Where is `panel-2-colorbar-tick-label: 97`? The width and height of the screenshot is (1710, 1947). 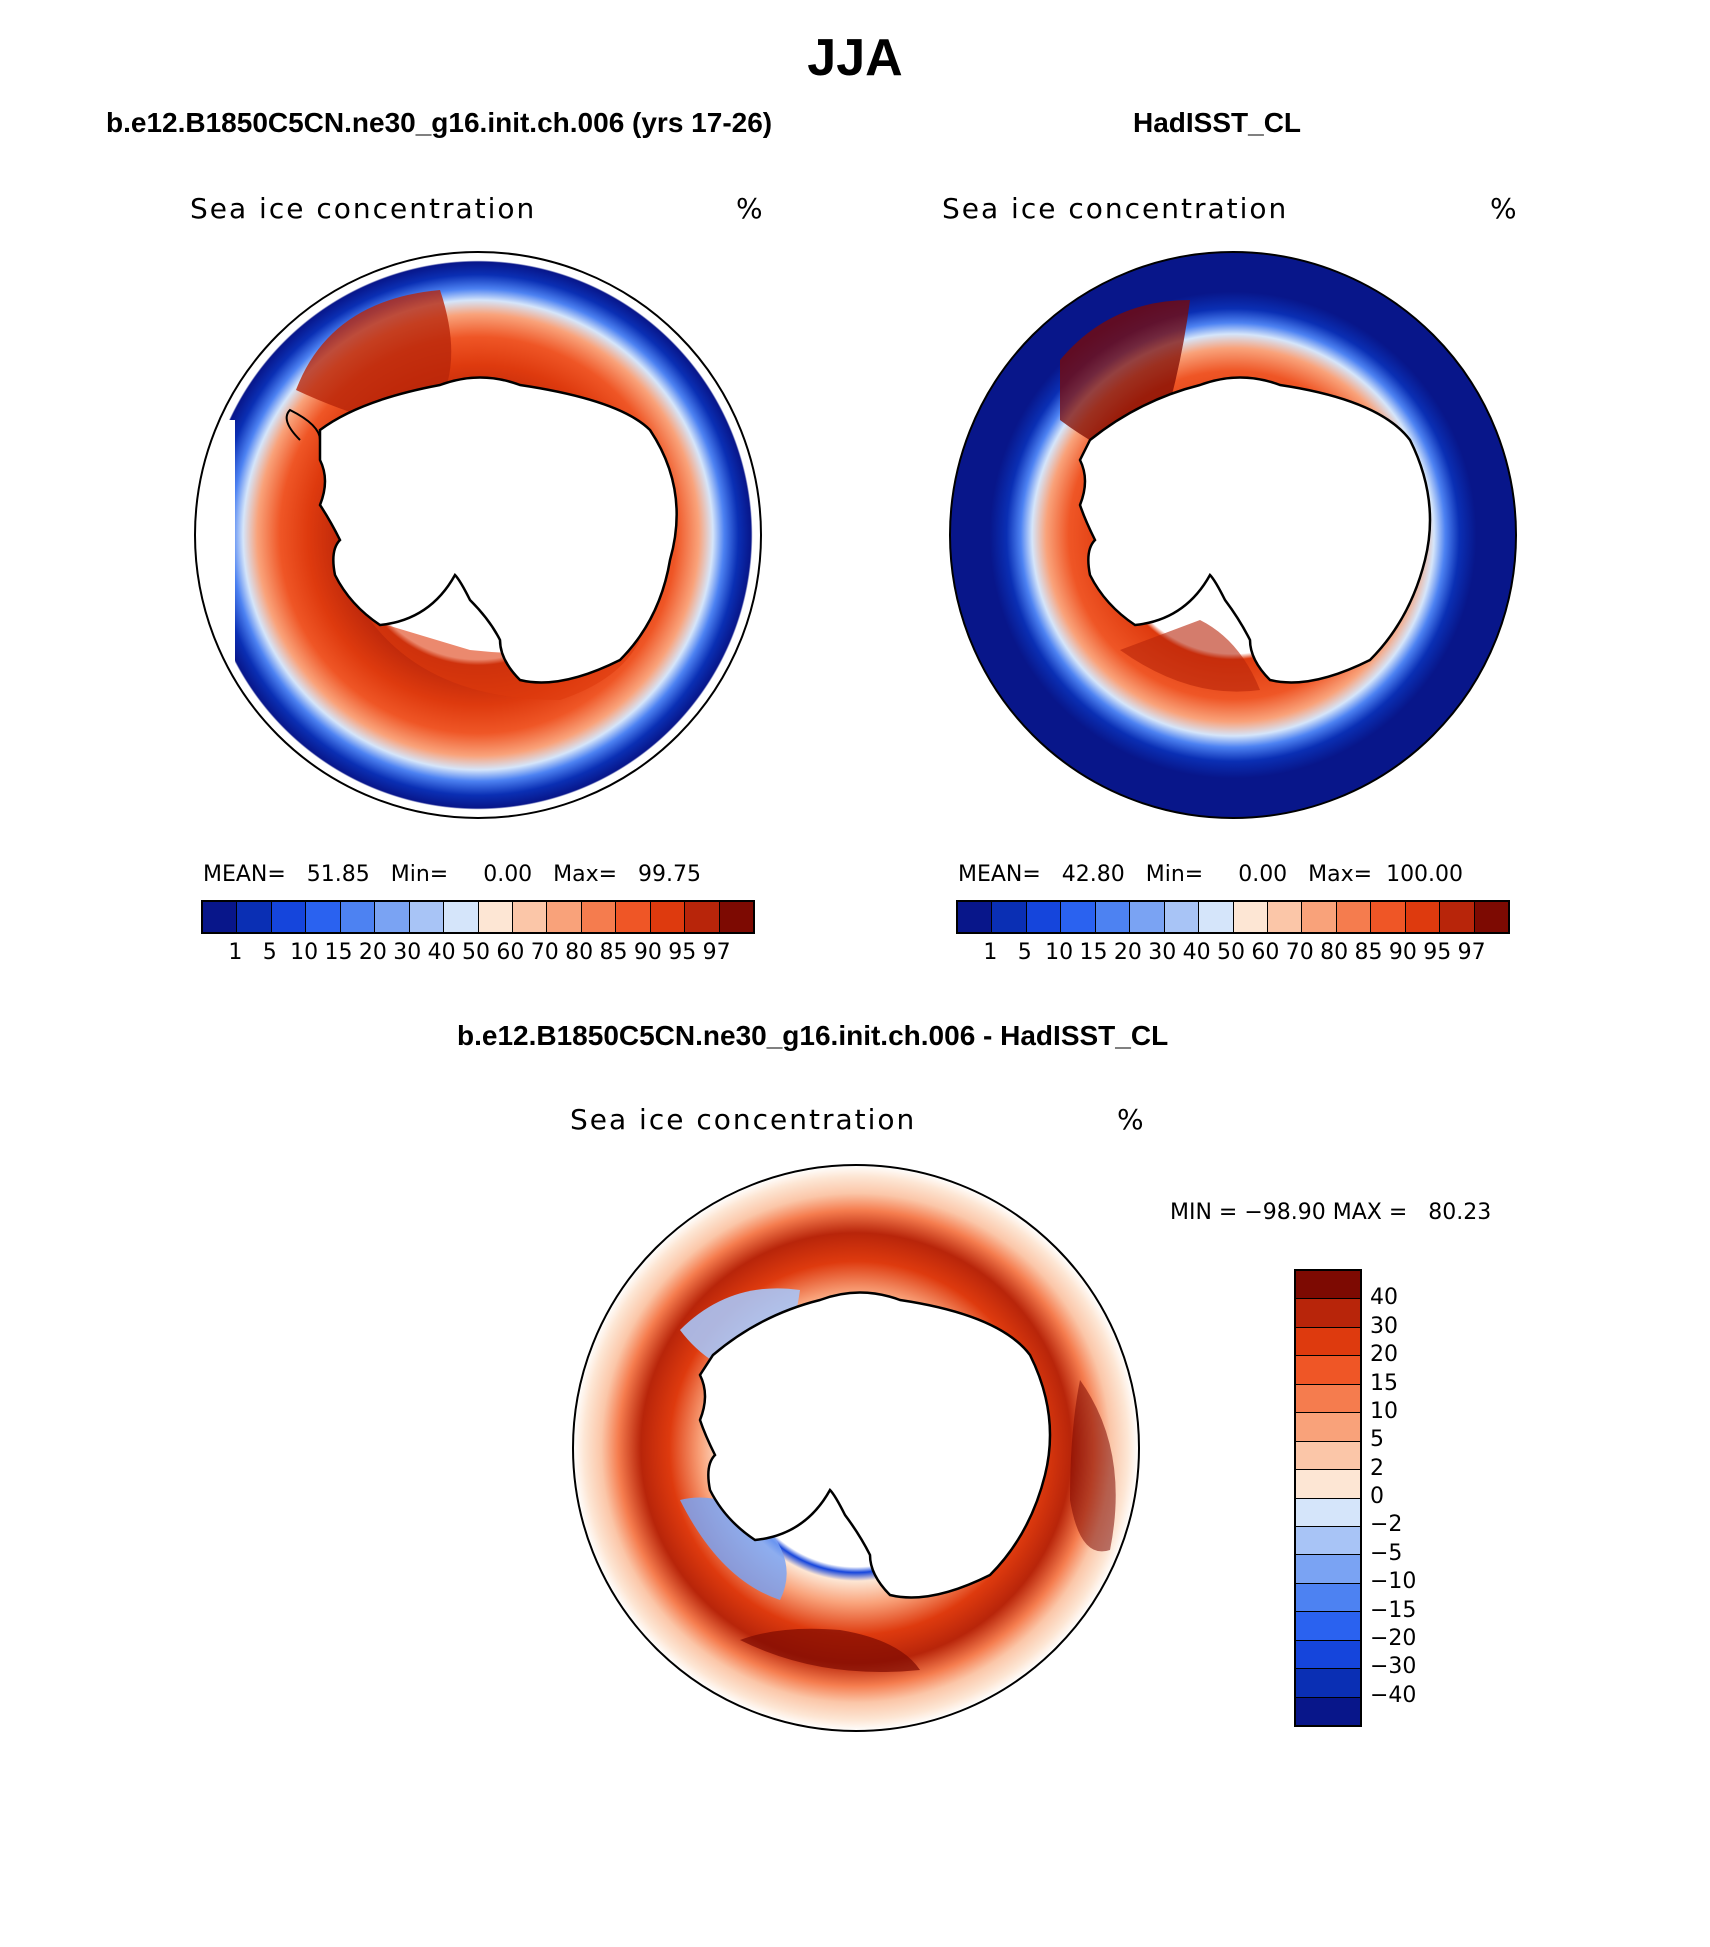
panel-2-colorbar-tick-label: 97 is located at coordinates (1471, 952).